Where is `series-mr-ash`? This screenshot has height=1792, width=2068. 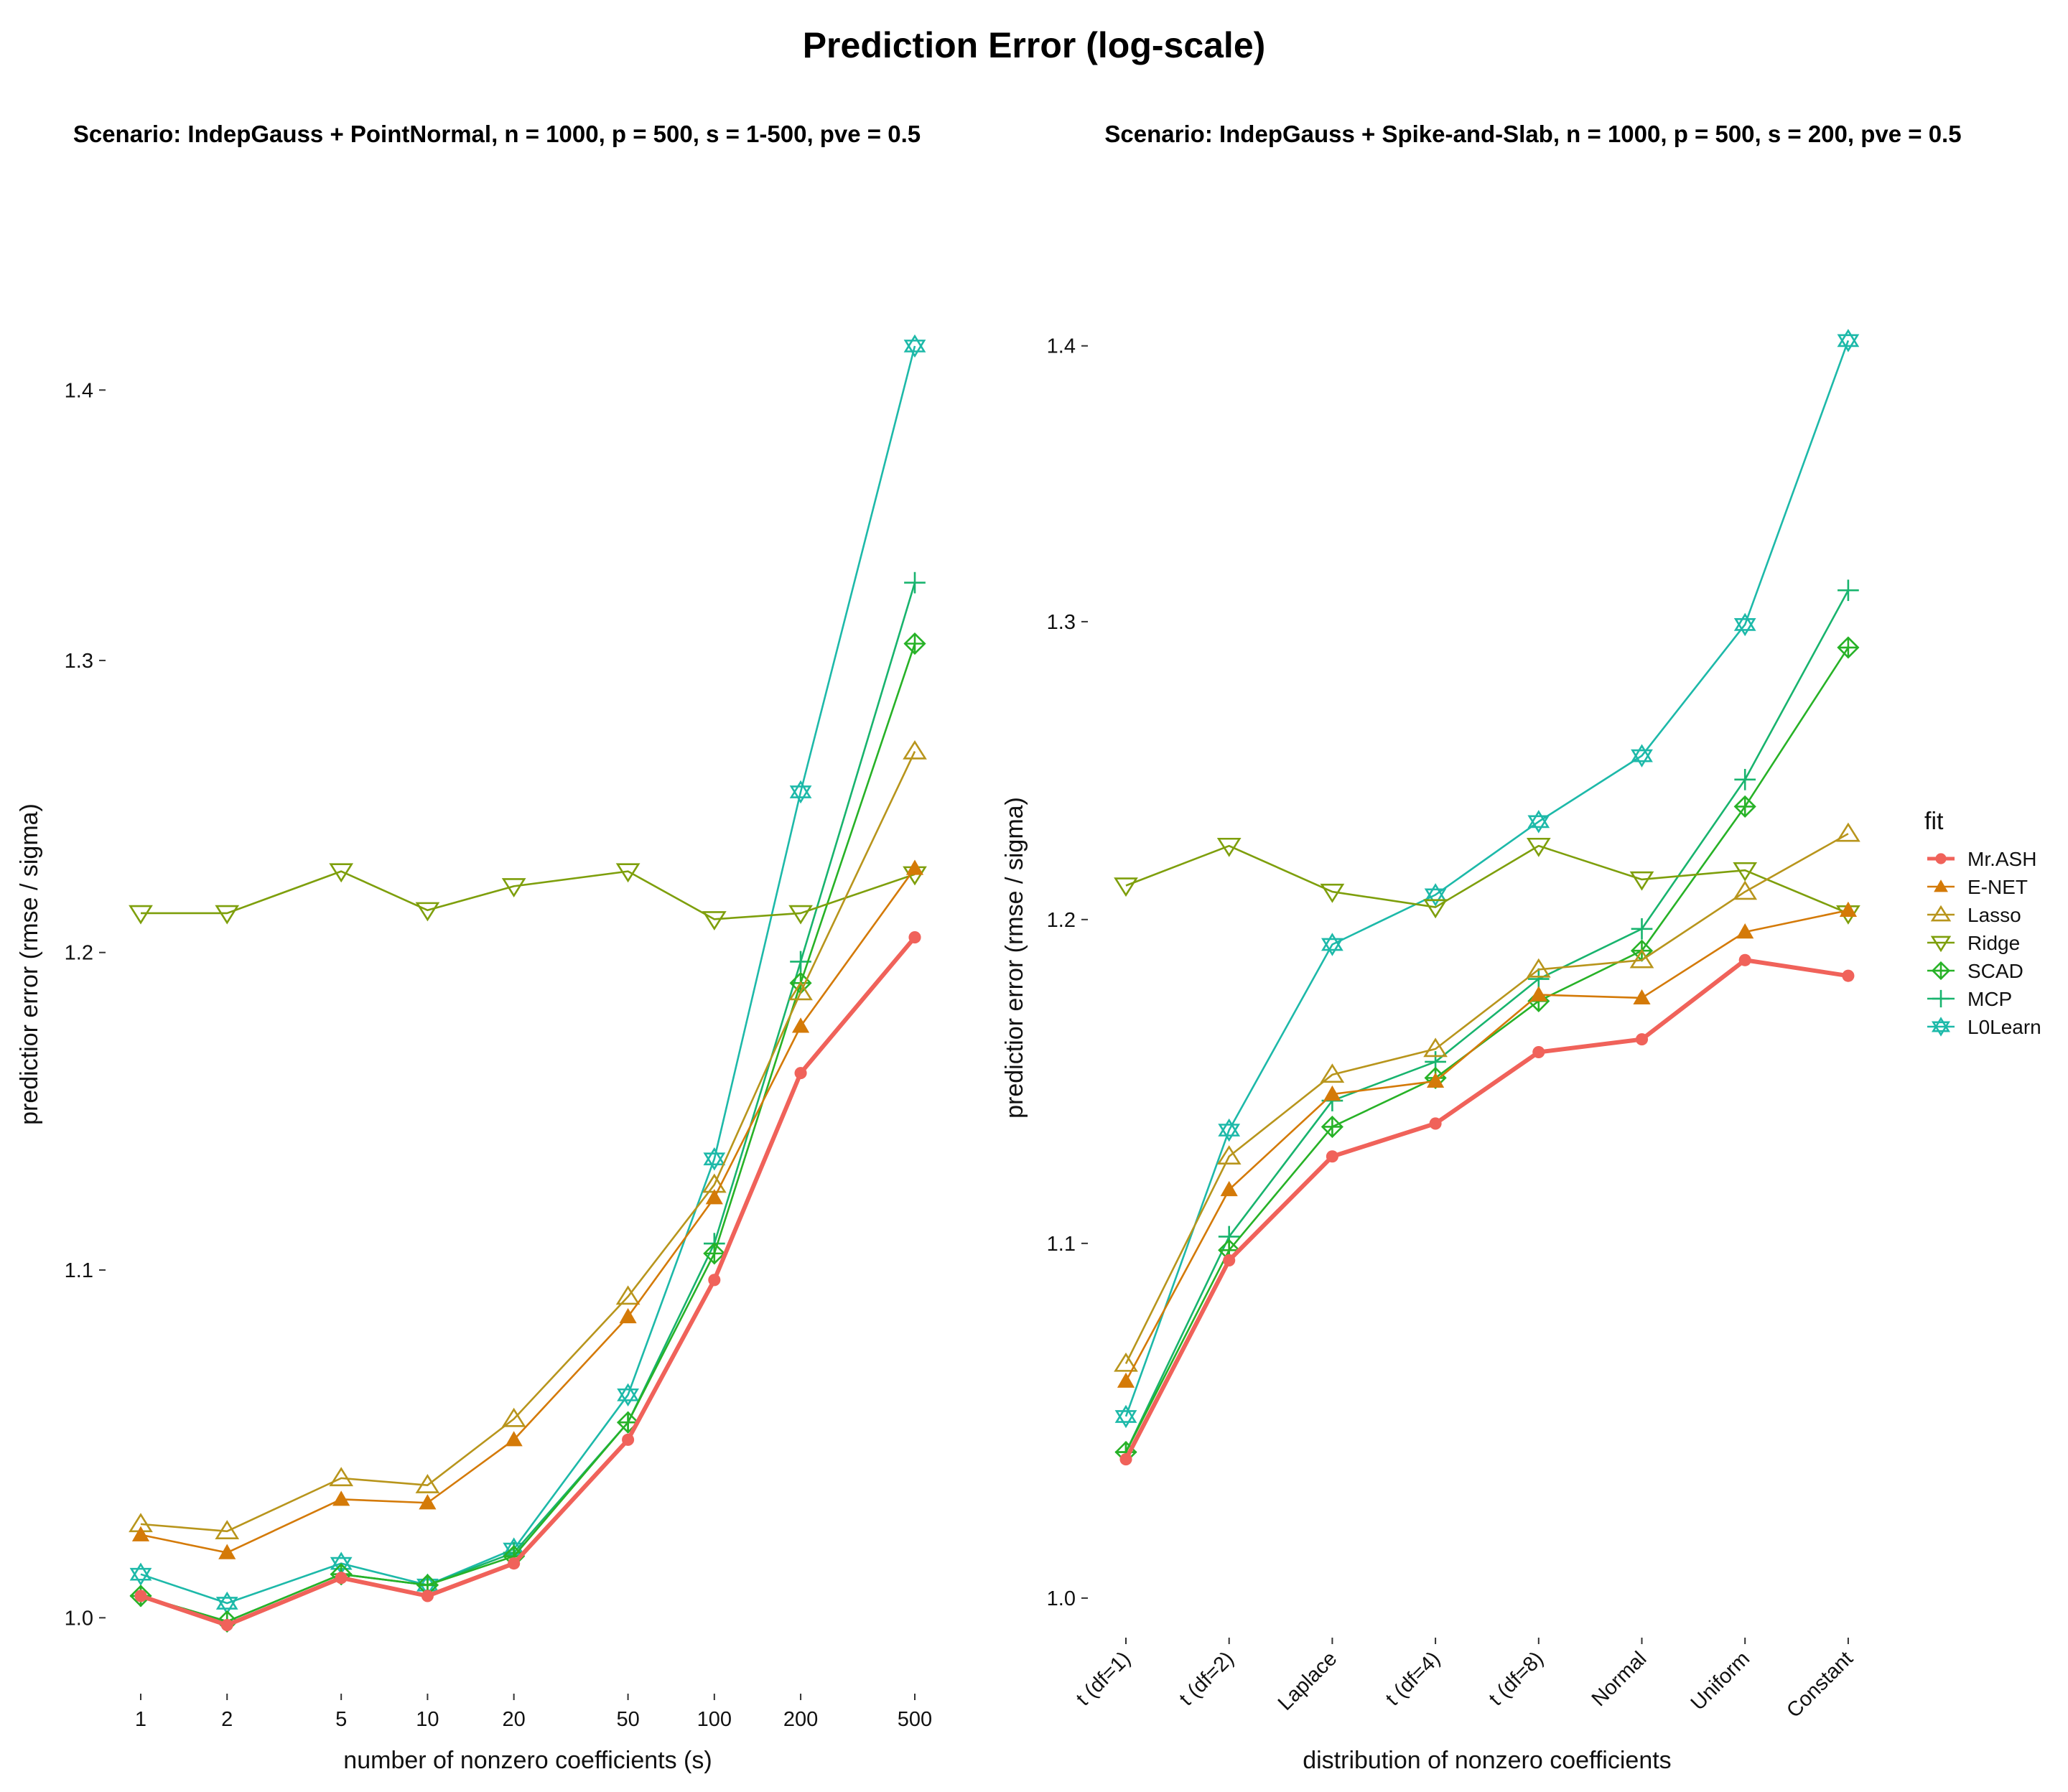 series-mr-ash is located at coordinates (1487, 1209).